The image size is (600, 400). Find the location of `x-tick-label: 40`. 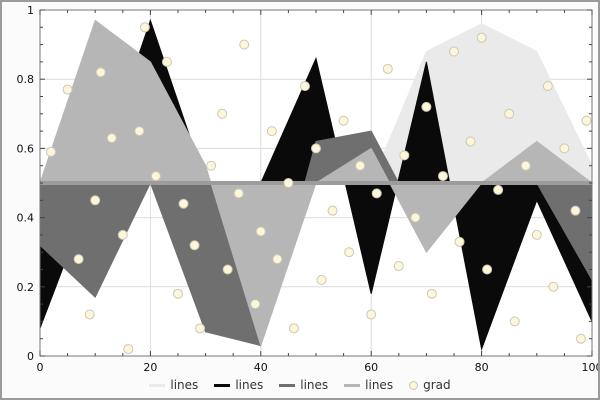

x-tick-label: 40 is located at coordinates (261, 367).